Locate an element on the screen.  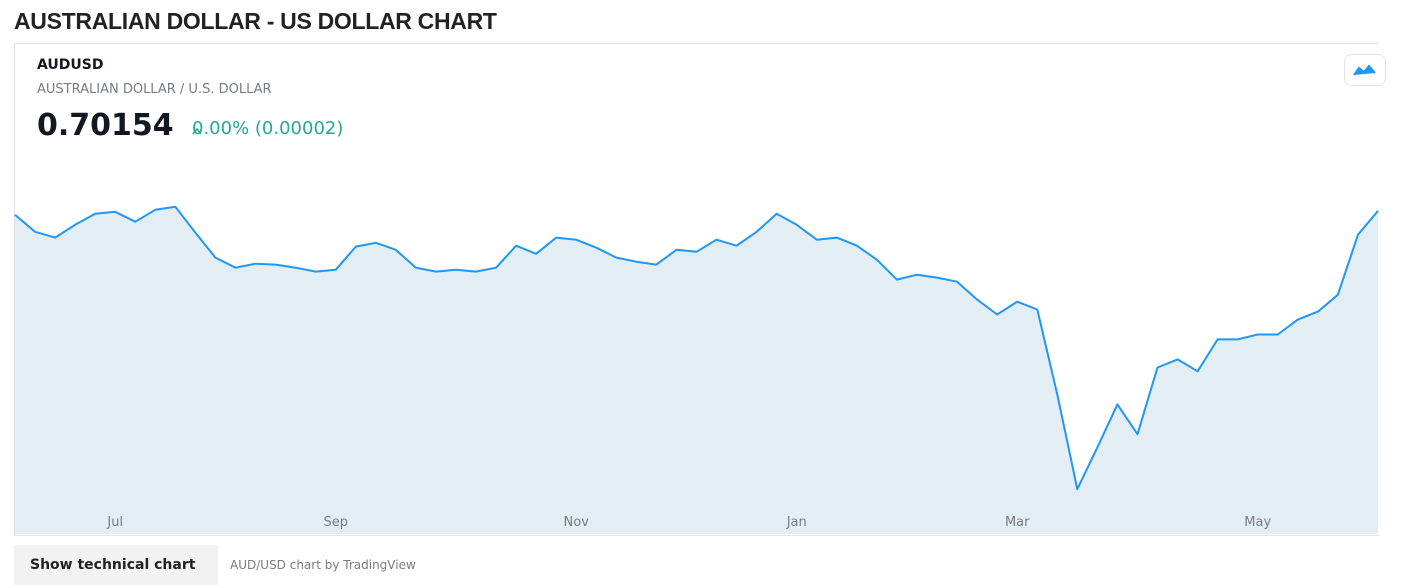
x-tick-label: May is located at coordinates (1257, 522).